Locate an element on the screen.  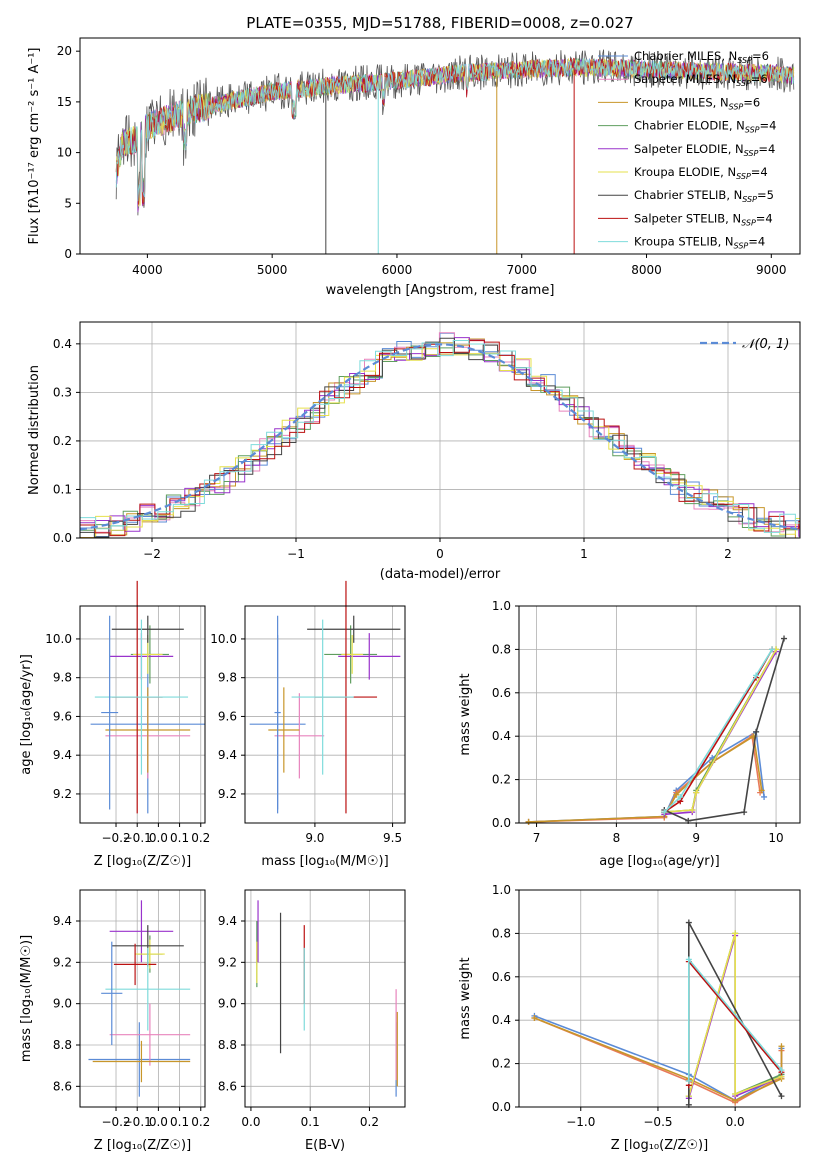
spectrum-legend-label: Chabrier ELODIE, NSSP=4 is located at coordinates (705, 127).